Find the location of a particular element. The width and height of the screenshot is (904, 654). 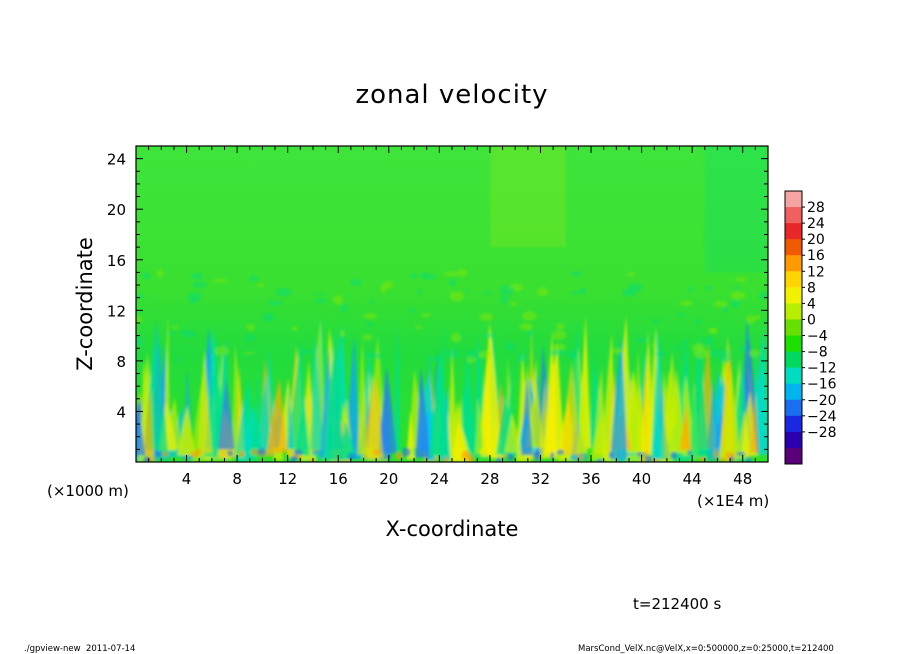

x-tick-label: 40 is located at coordinates (641, 479).